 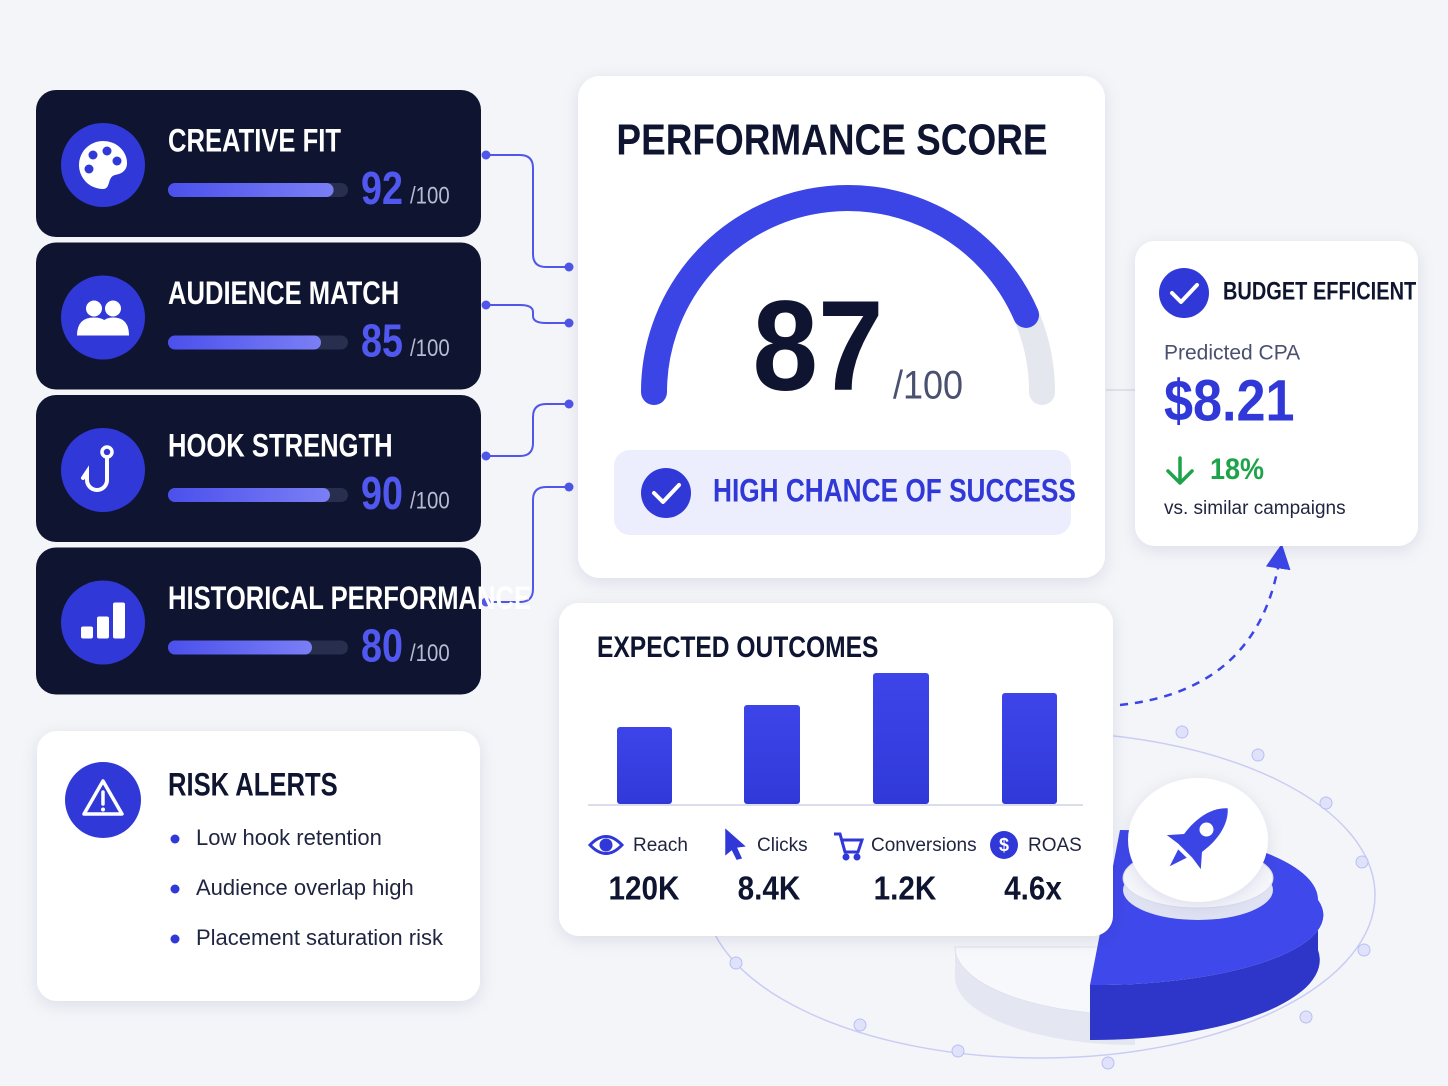 What do you see at coordinates (254, 141) in the screenshot?
I see `metric-label: CREATIVE FIT` at bounding box center [254, 141].